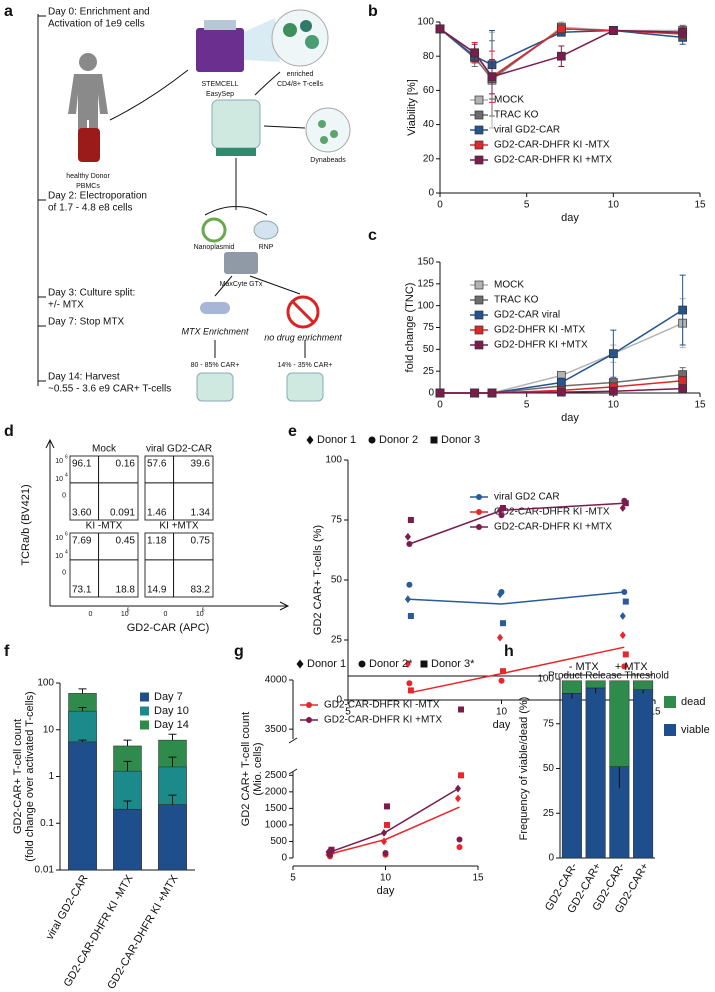  I want to click on y-tick-label: 100, so click(425, 305).